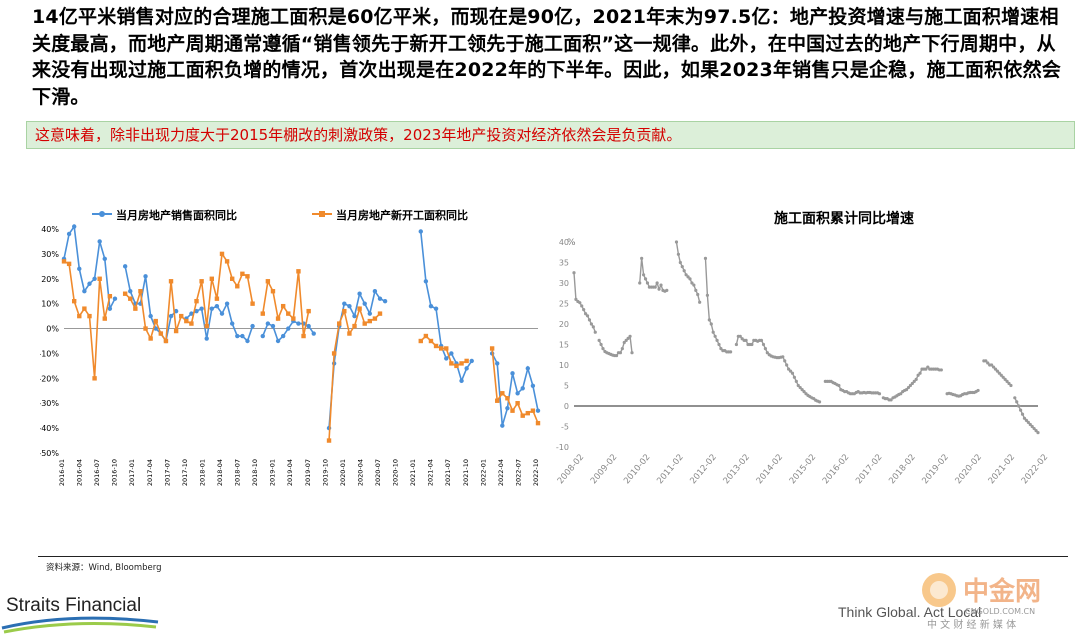 The height and width of the screenshot is (642, 1080). Describe the element at coordinates (844, 218) in the screenshot. I see `chart2-title: 施工面积累计同比增速` at that location.